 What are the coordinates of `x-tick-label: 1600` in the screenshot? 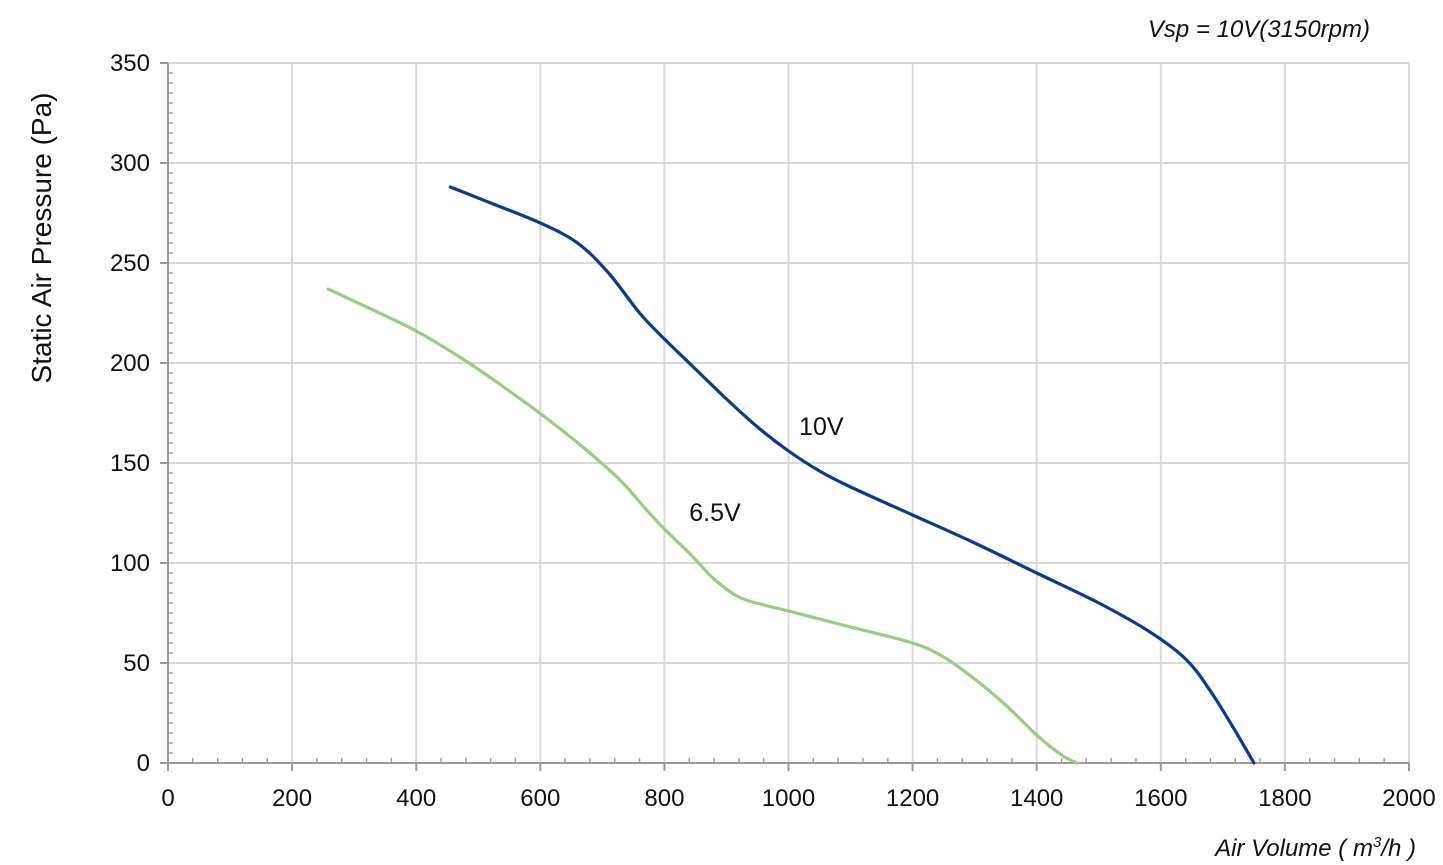 It's located at (1160, 798).